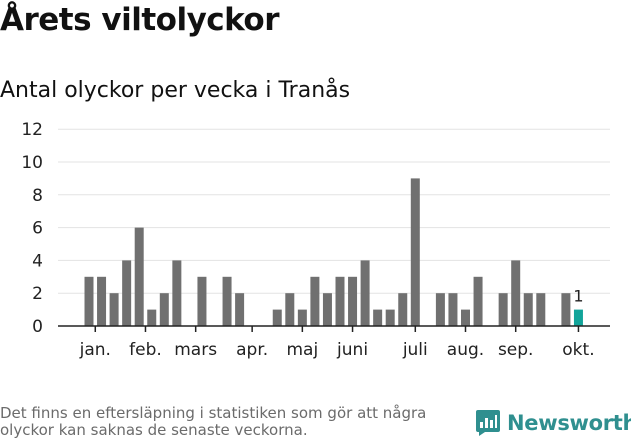 This screenshot has height=439, width=631. Describe the element at coordinates (415, 350) in the screenshot. I see `x-tick-label: juli` at that location.